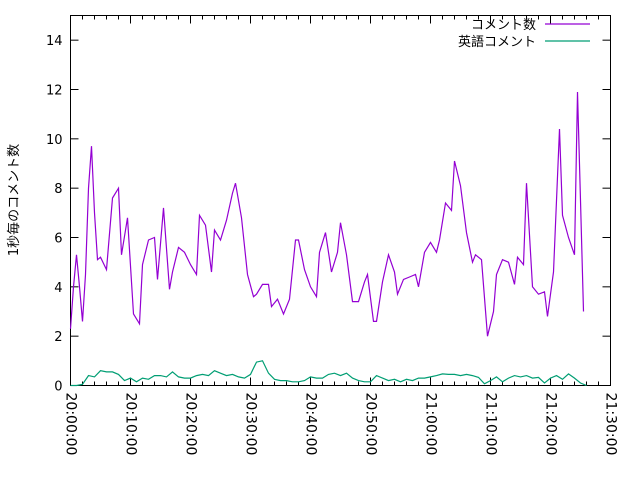 Image resolution: width=640 pixels, height=484 pixels. What do you see at coordinates (497, 42) in the screenshot?
I see `legend-label: 英語コメント` at bounding box center [497, 42].